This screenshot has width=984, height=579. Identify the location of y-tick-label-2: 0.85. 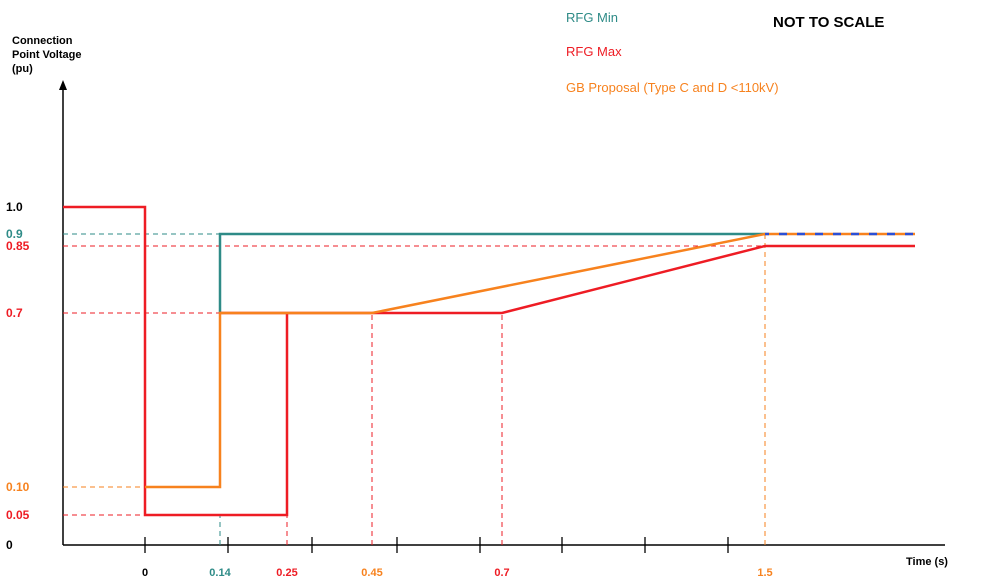
(18, 246).